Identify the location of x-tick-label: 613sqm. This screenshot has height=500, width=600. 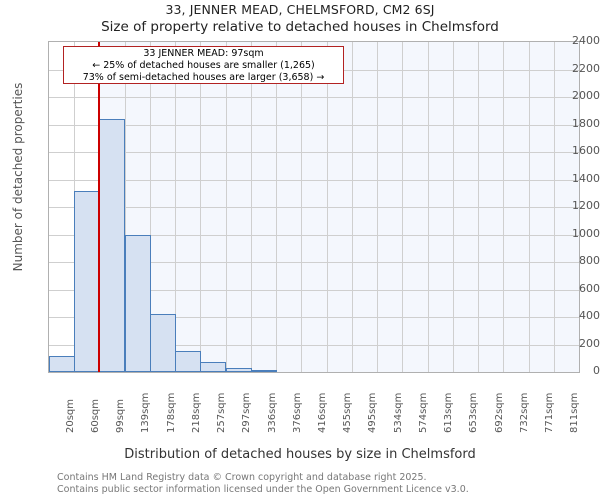
(449, 412).